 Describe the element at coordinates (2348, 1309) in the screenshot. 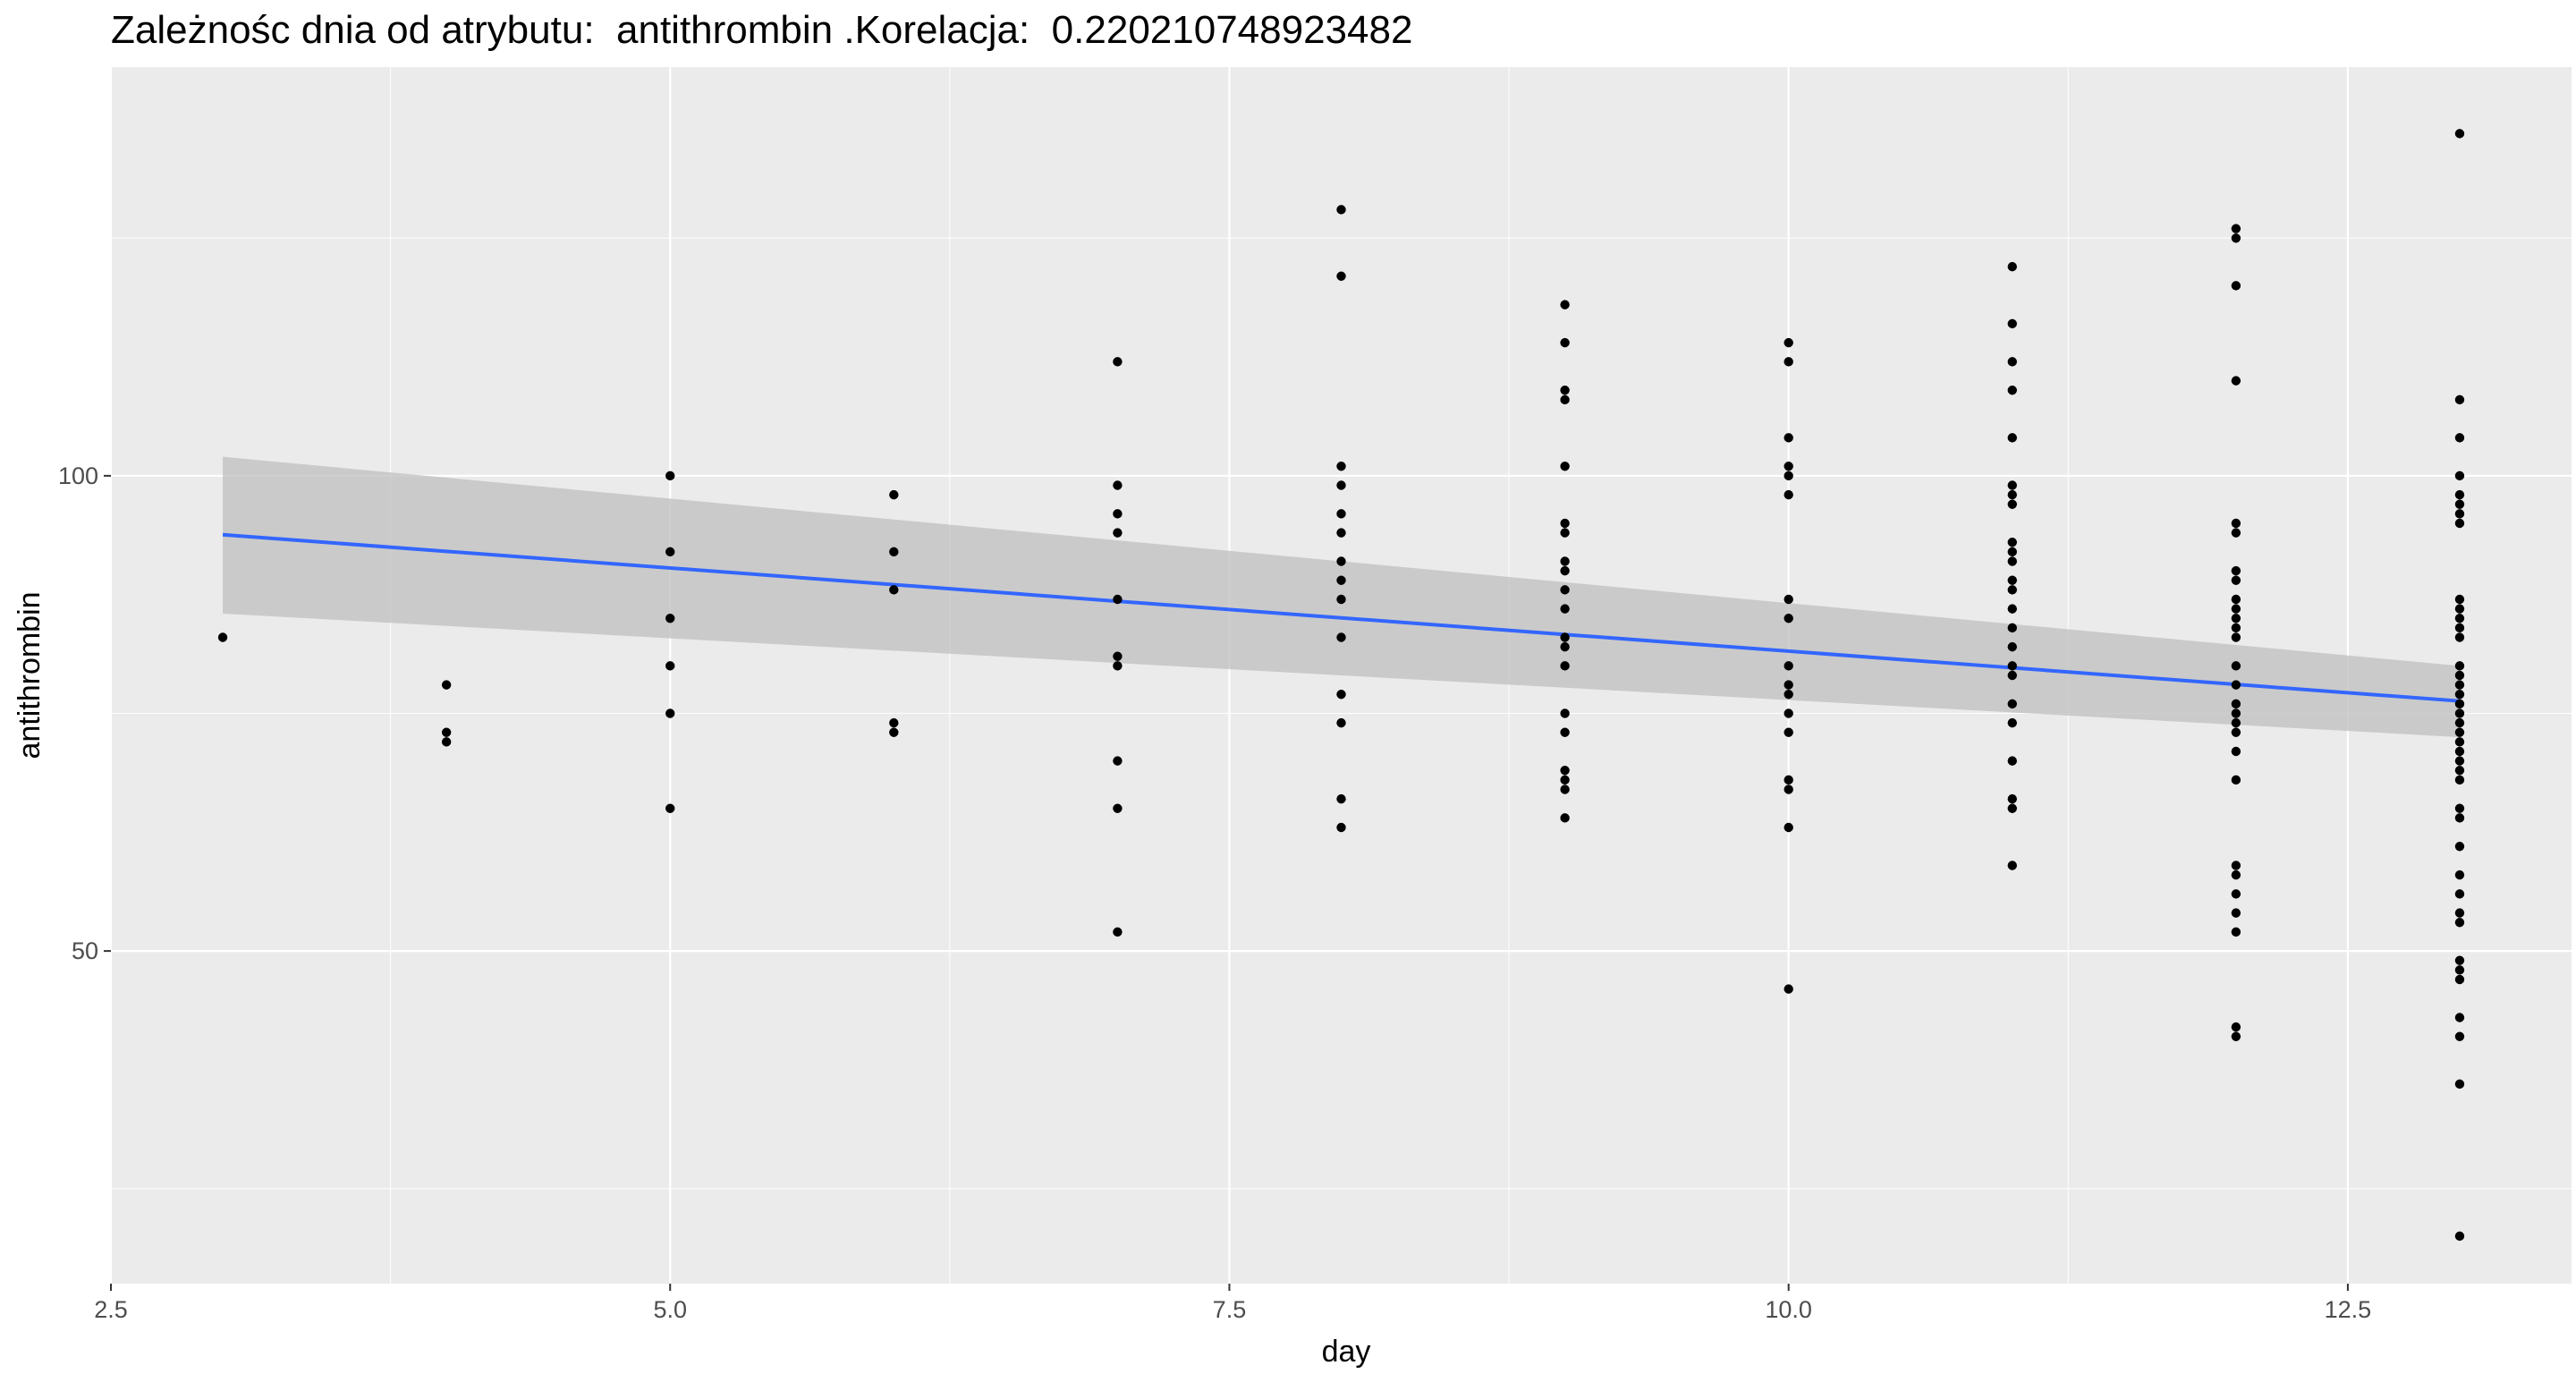

I see `x-tick-label: 12.5` at that location.